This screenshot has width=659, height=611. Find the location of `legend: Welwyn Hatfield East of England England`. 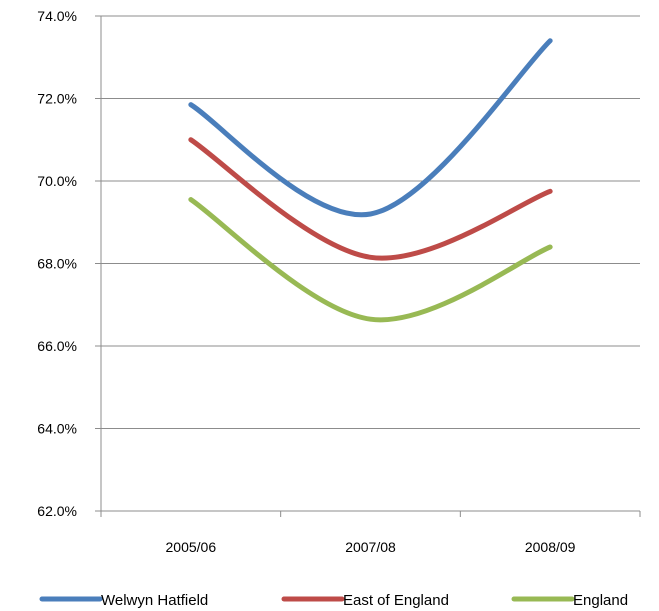

legend: Welwyn Hatfield East of England England is located at coordinates (333, 600).